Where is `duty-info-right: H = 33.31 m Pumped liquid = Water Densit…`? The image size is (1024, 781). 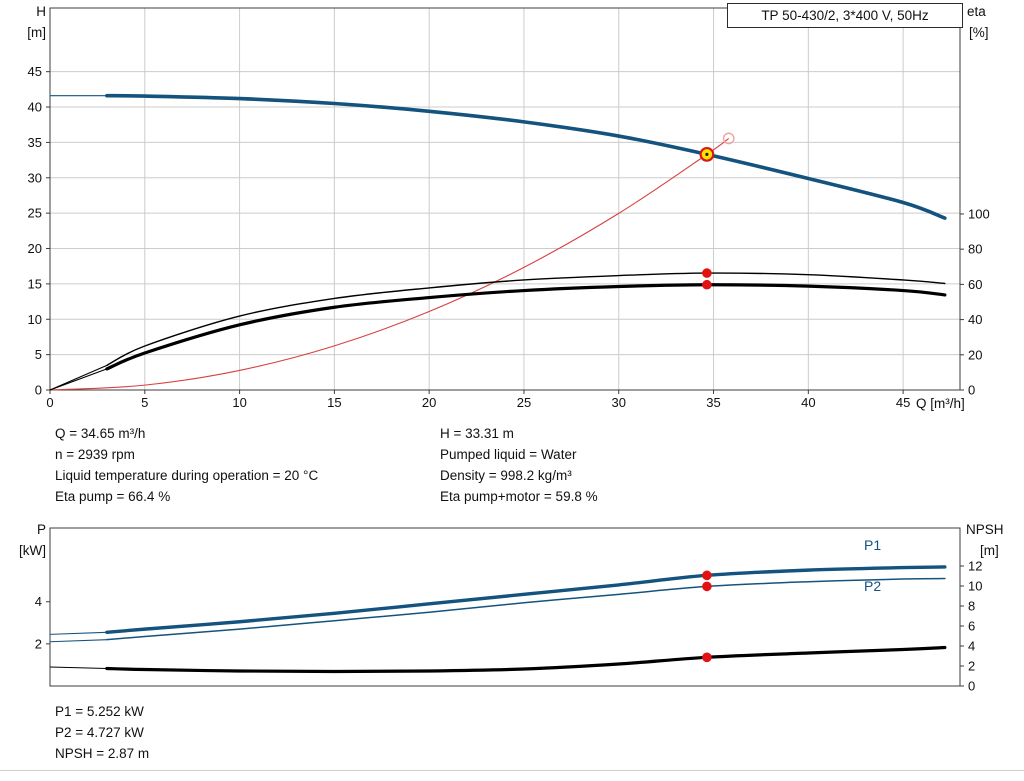
duty-info-right: H = 33.31 m Pumped liquid = Water Densit… is located at coordinates (519, 465).